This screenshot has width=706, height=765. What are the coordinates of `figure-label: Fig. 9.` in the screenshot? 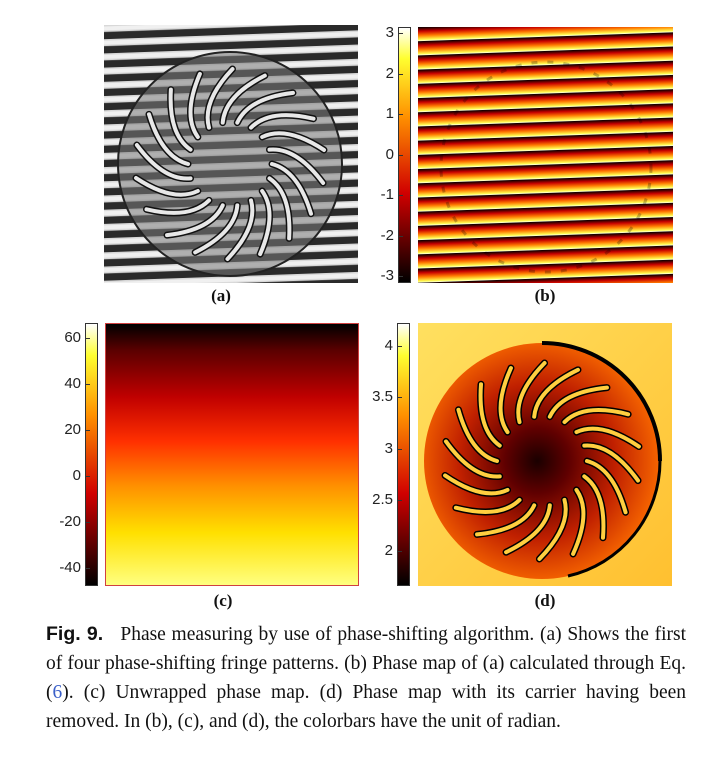 It's located at (75, 634).